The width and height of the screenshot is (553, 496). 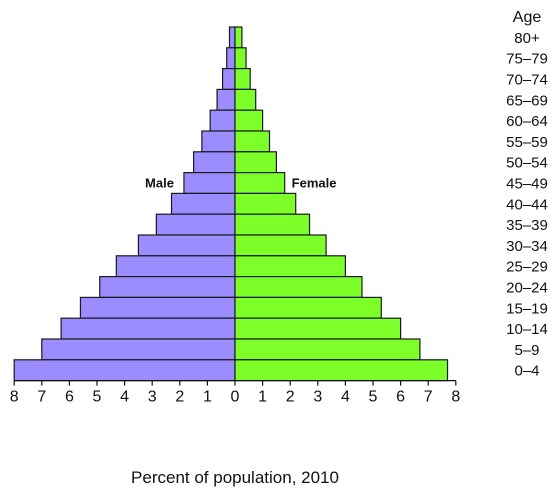 I want to click on age-label-8: 40–44, so click(x=527, y=204).